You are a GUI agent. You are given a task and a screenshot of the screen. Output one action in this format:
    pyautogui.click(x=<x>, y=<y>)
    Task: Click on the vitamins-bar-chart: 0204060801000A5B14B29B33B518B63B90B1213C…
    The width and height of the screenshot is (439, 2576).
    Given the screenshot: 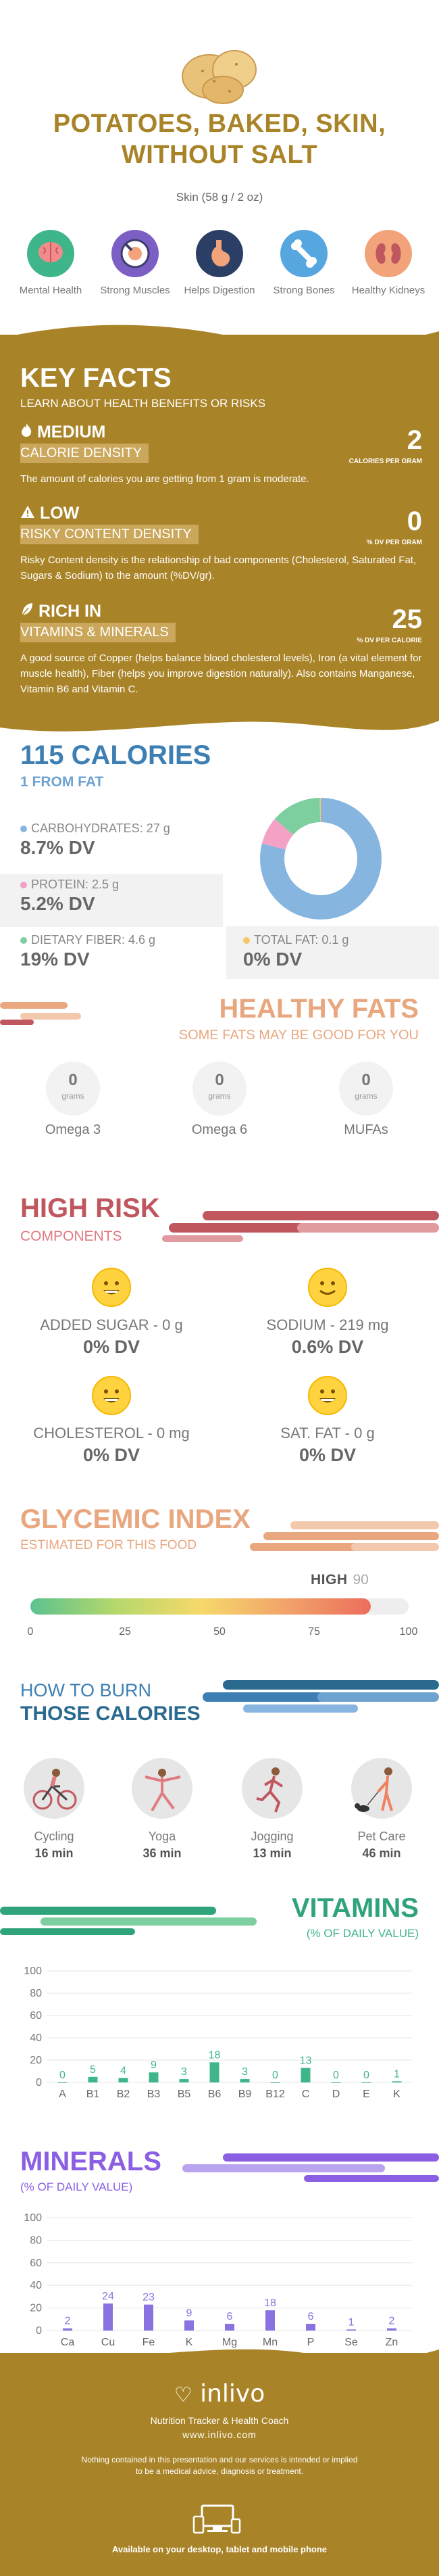 What is the action you would take?
    pyautogui.click(x=218, y=2032)
    